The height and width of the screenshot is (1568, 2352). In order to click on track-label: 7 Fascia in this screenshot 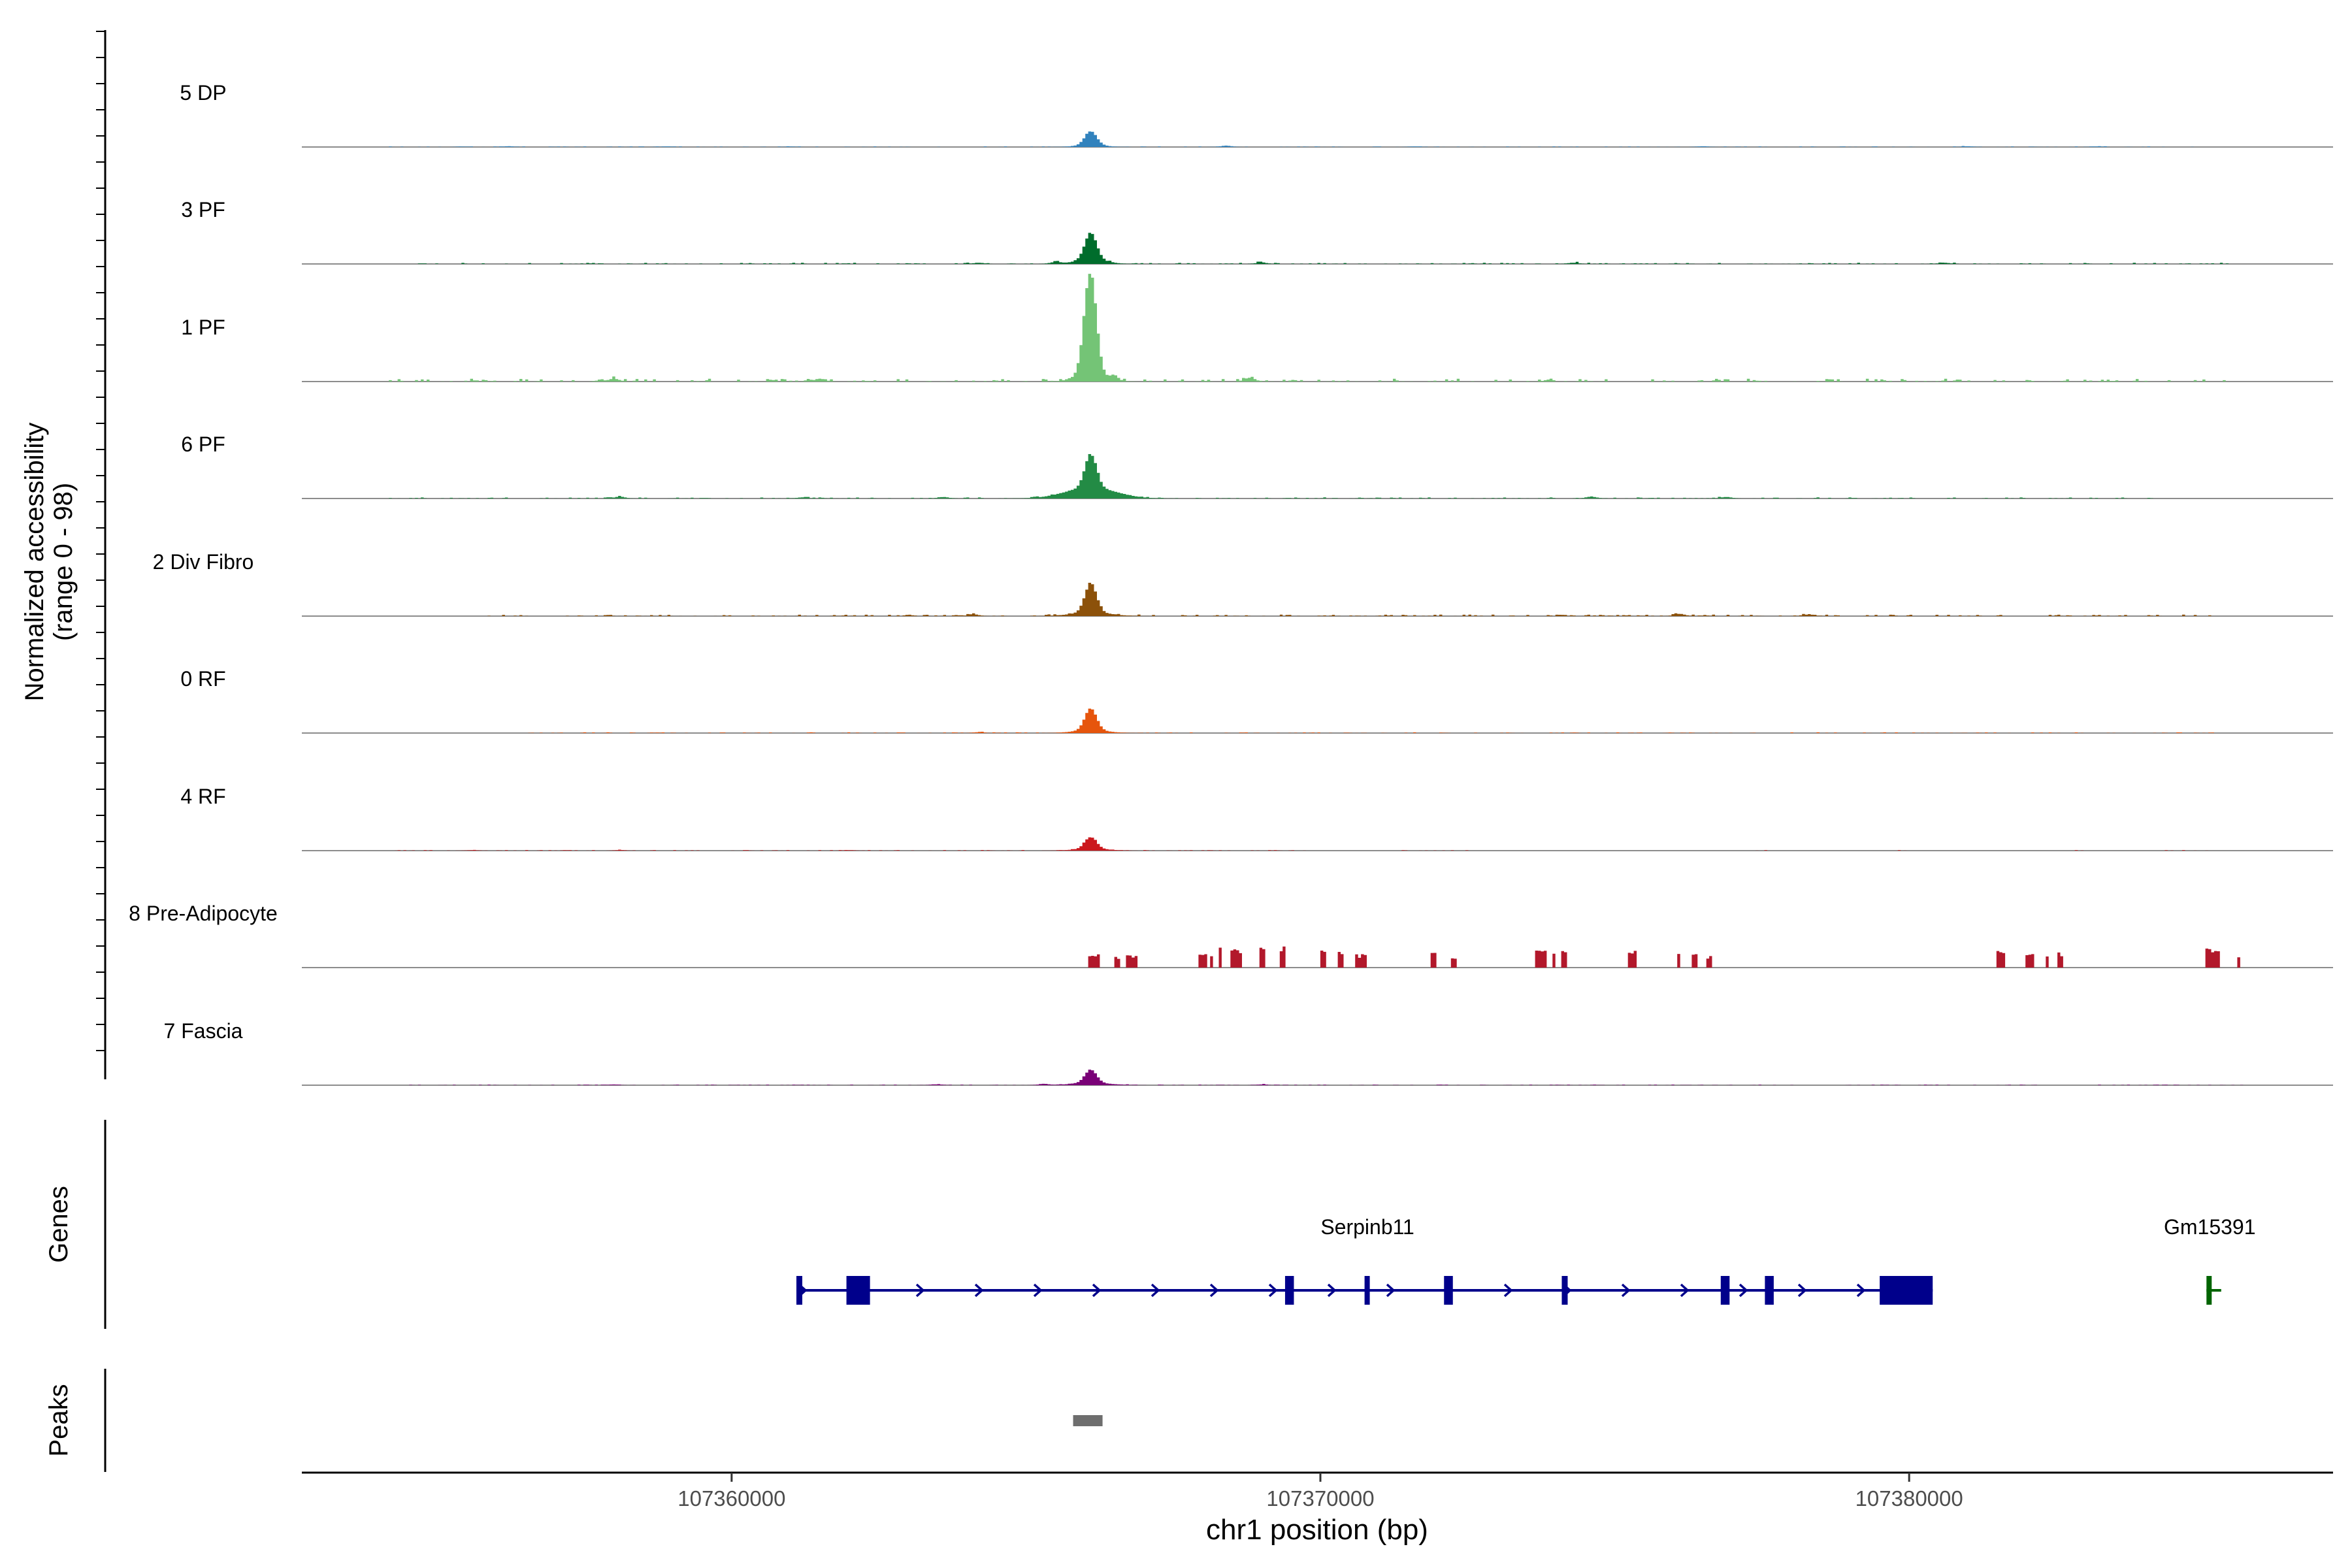, I will do `click(203, 1031)`.